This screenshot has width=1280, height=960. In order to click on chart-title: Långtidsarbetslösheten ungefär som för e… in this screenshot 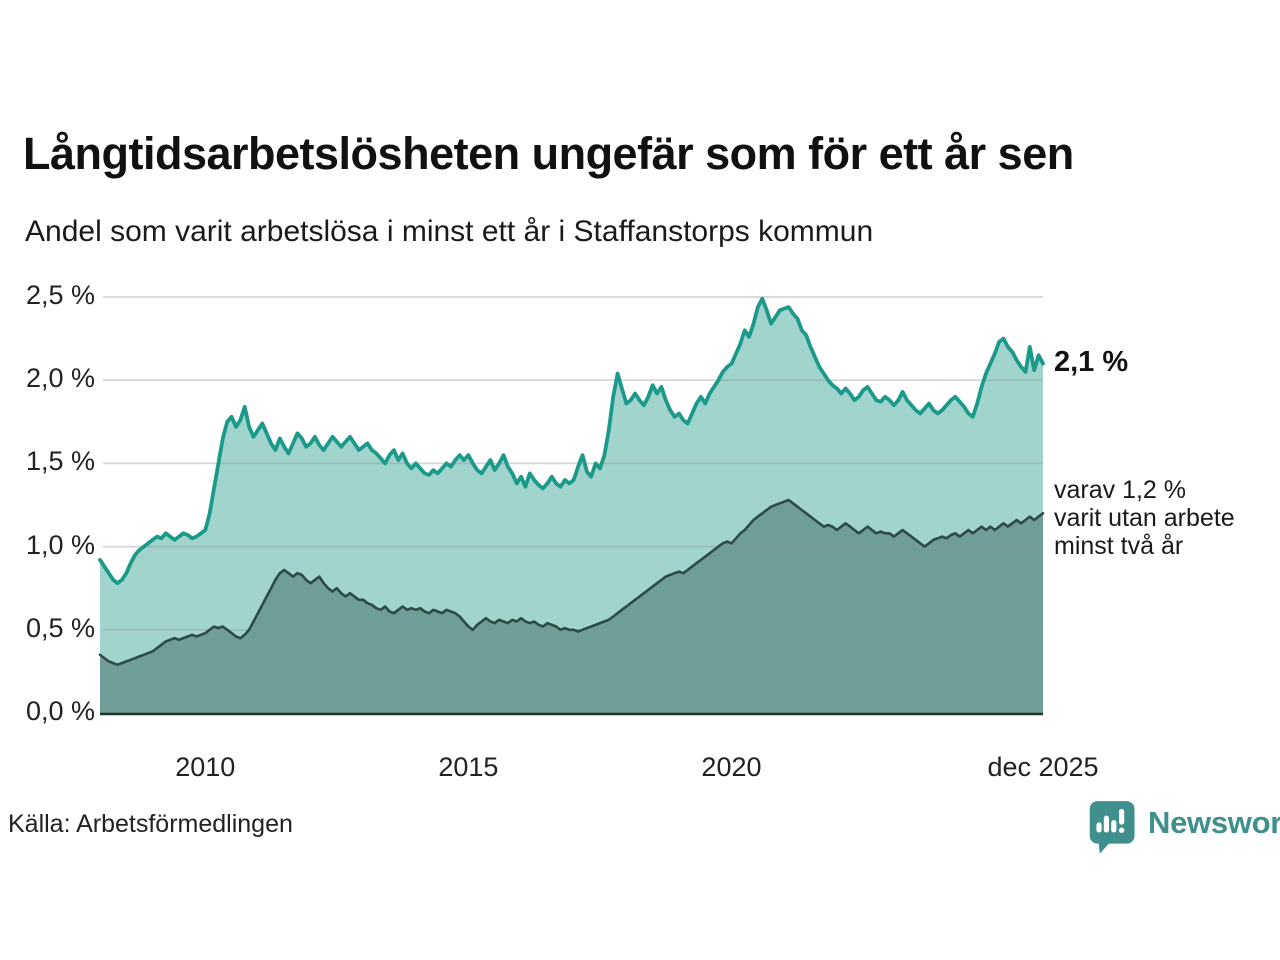, I will do `click(548, 153)`.